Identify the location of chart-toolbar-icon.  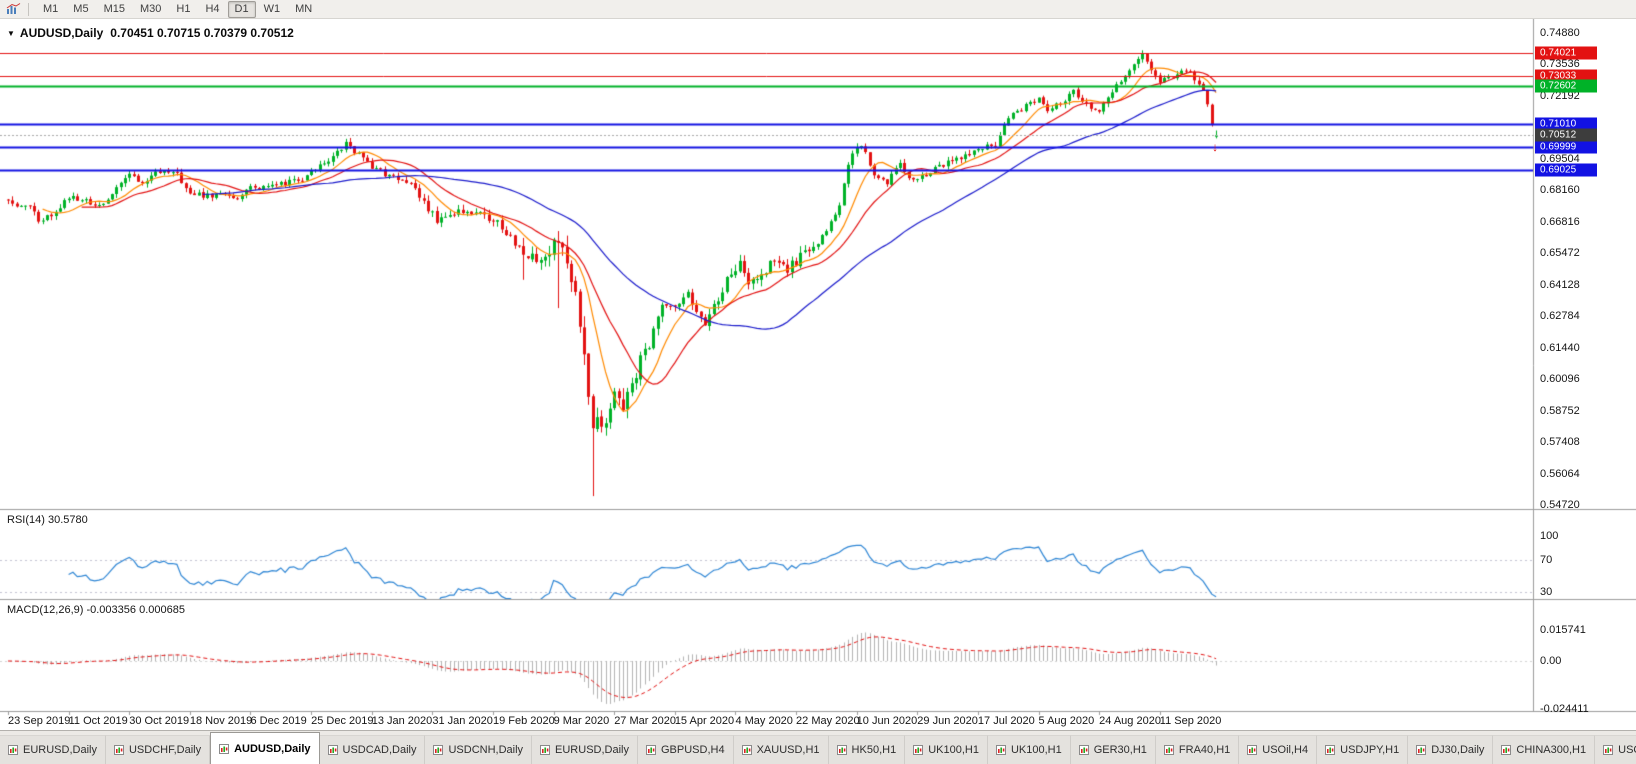
(13, 9).